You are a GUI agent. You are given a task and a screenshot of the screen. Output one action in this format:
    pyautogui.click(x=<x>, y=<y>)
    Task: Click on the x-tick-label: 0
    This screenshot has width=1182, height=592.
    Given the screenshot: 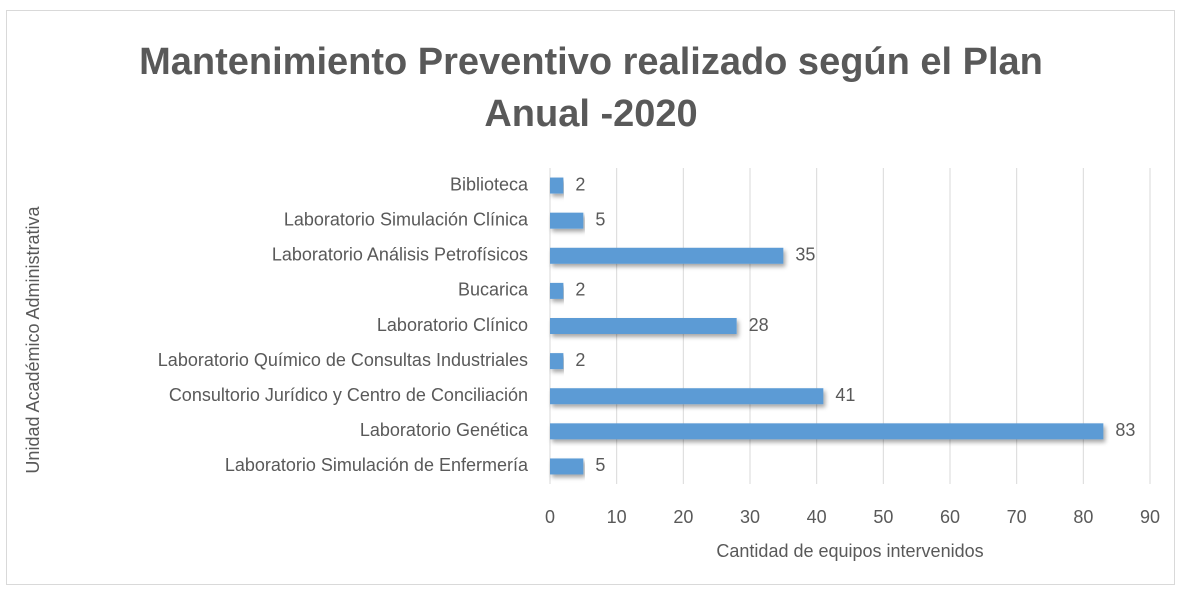 What is the action you would take?
    pyautogui.click(x=550, y=517)
    